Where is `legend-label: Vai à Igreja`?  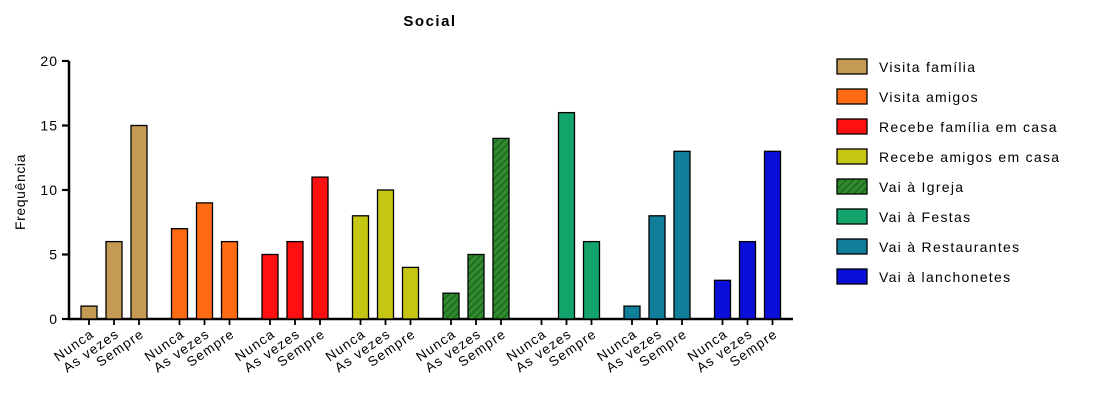 legend-label: Vai à Igreja is located at coordinates (921, 187).